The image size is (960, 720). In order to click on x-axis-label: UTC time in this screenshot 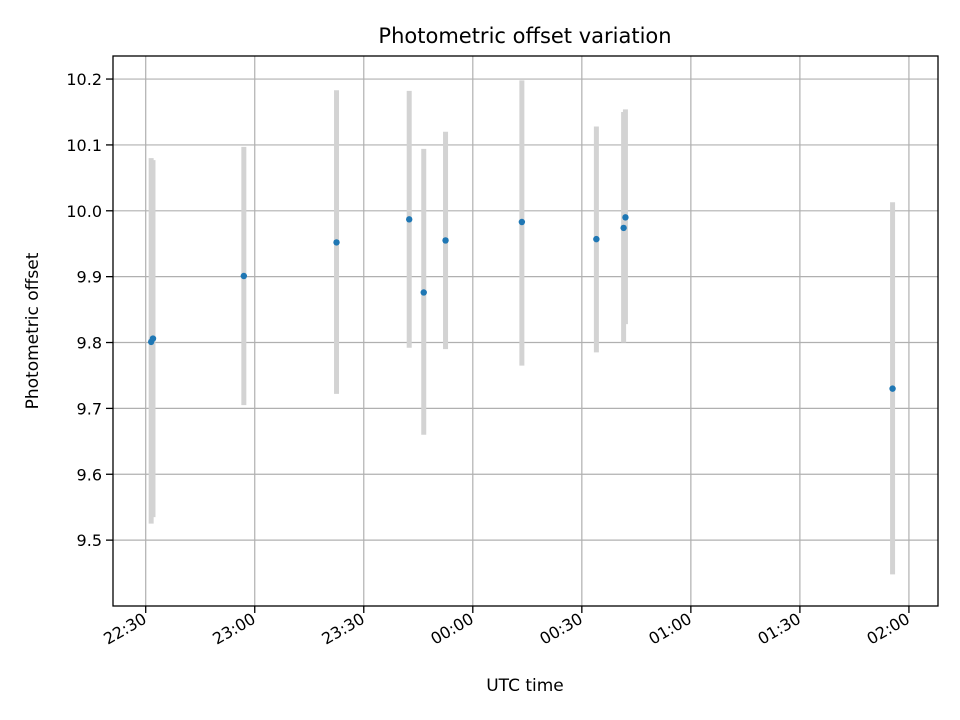, I will do `click(525, 686)`.